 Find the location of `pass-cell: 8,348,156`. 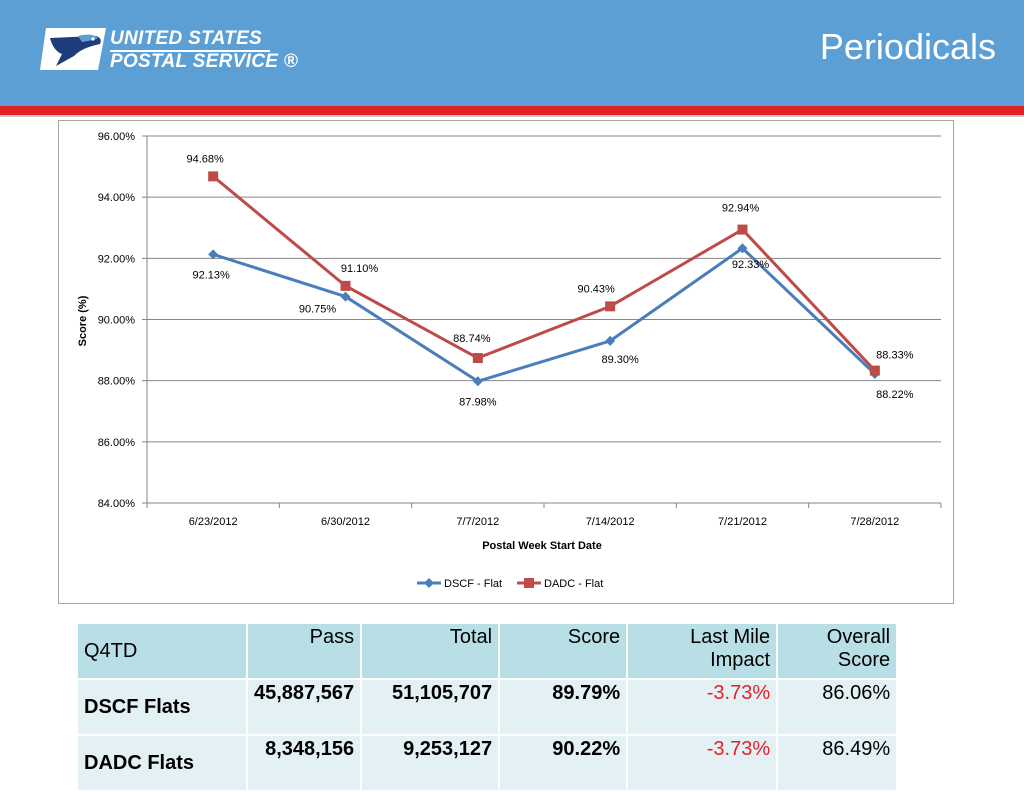

pass-cell: 8,348,156 is located at coordinates (304, 763).